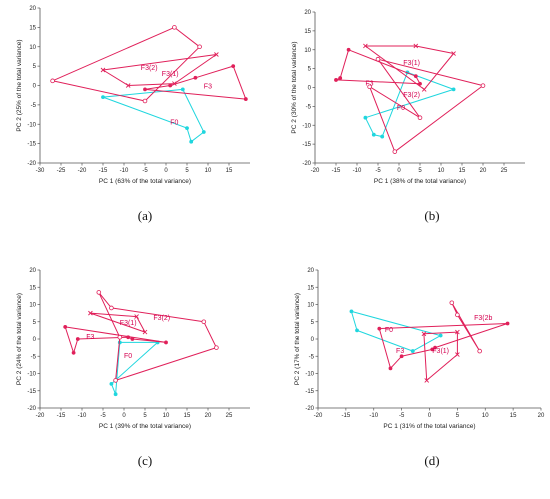  What do you see at coordinates (145, 460) in the screenshot?
I see `panel-label: (c)` at bounding box center [145, 460].